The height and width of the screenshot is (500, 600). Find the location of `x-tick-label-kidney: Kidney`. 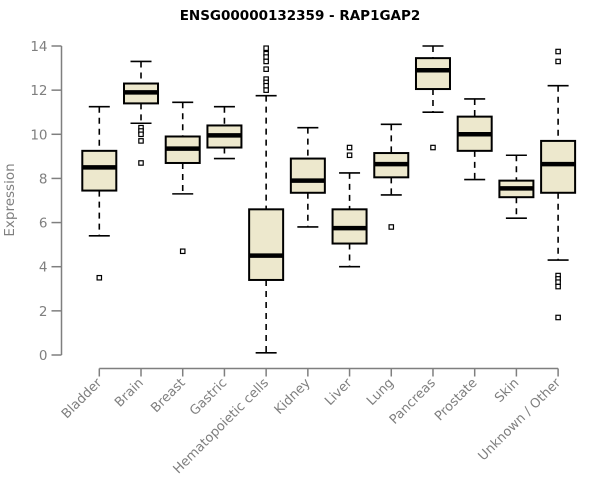

x-tick-label-kidney: Kidney is located at coordinates (293, 397).